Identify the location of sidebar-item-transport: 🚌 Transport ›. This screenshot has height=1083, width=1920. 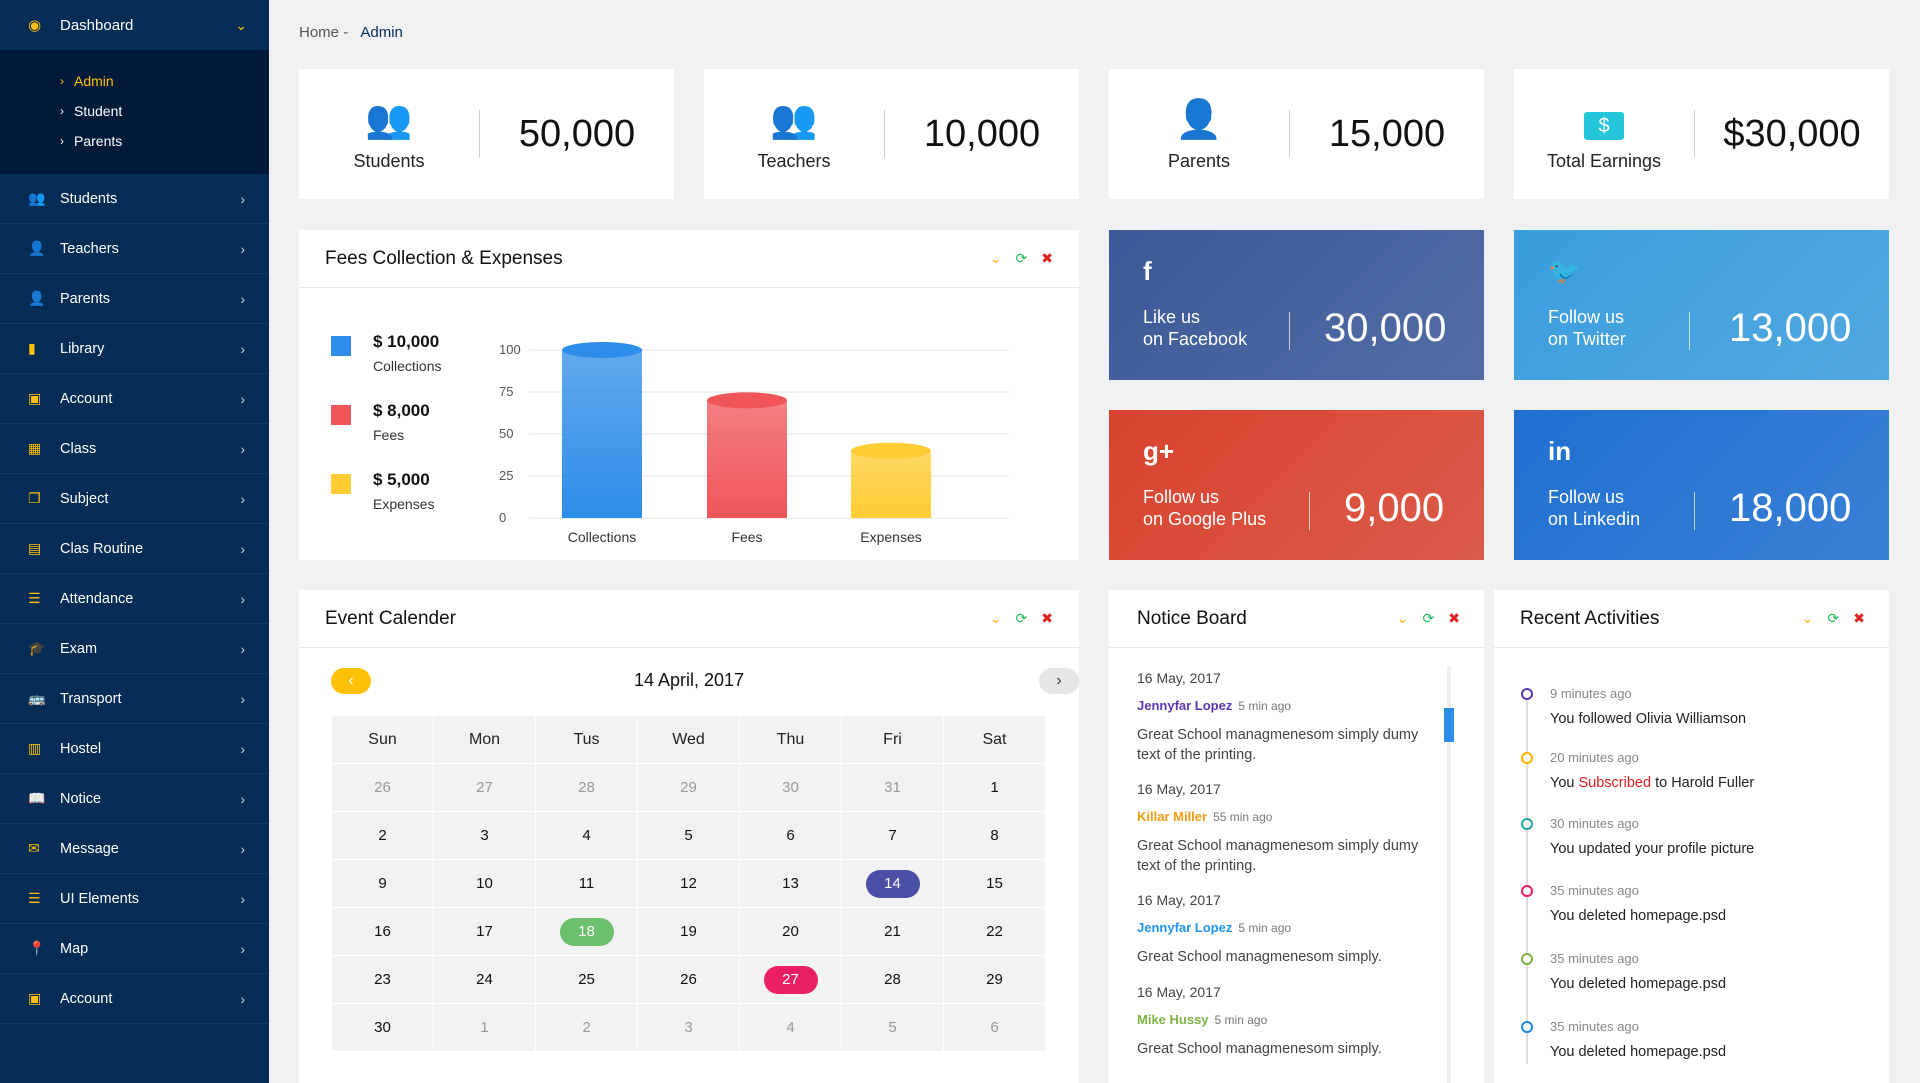
(134, 699).